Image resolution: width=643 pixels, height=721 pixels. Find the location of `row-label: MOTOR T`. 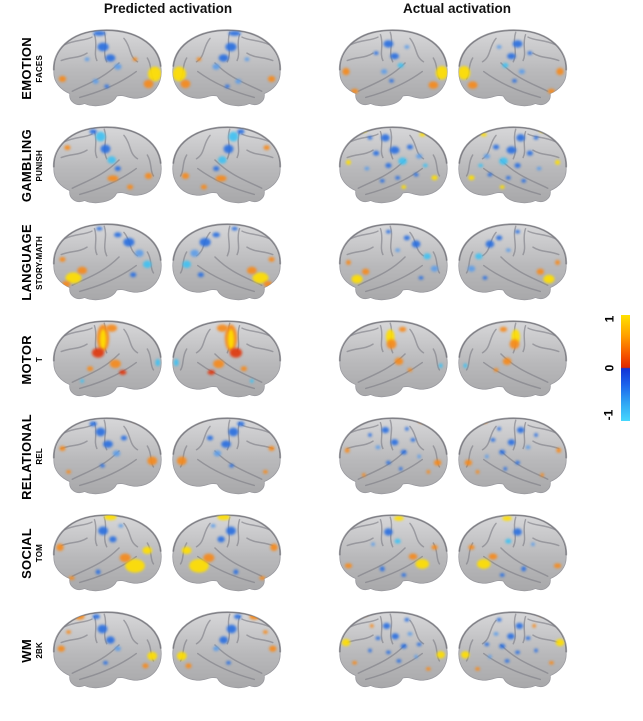

row-label: MOTOR T is located at coordinates (22, 359).